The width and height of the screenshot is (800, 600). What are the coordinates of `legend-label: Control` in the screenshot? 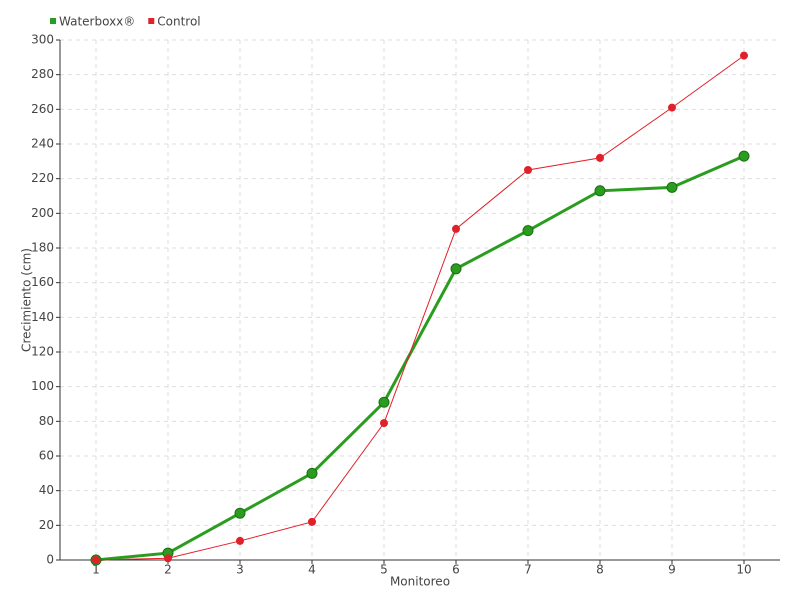 It's located at (178, 22).